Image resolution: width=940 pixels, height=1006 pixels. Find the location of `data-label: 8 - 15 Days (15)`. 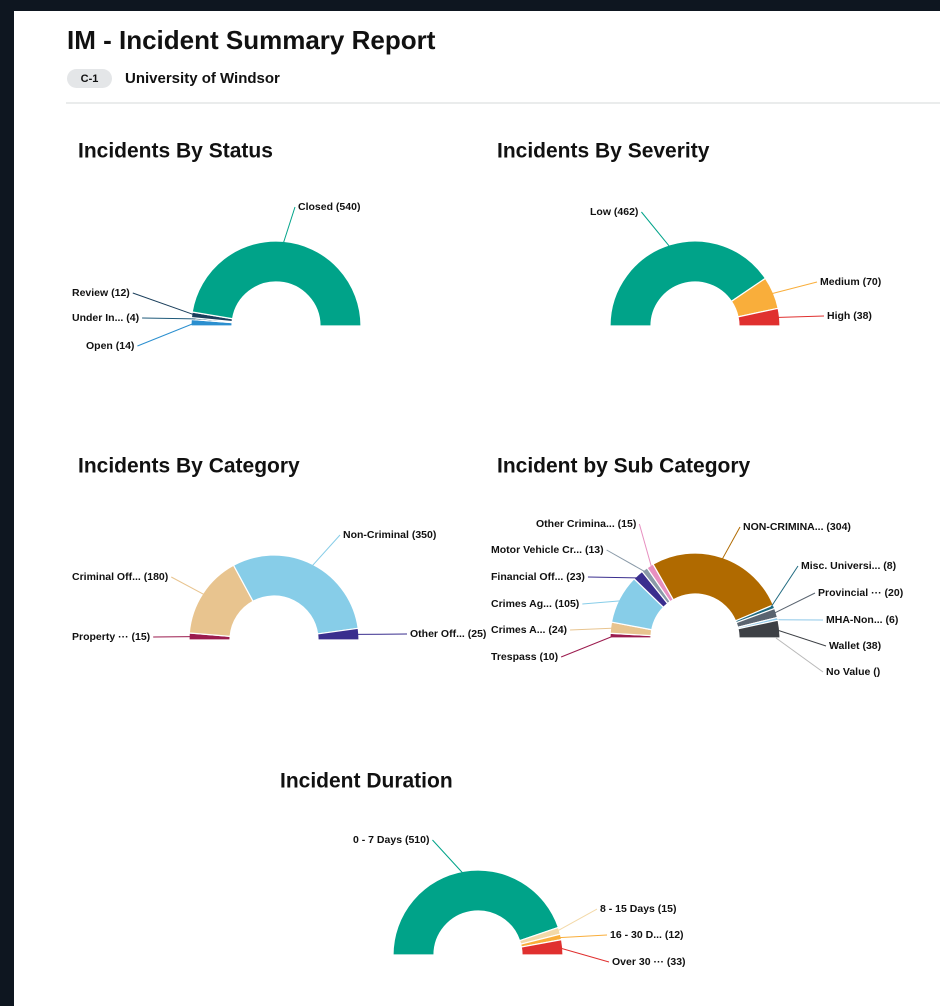

data-label: 8 - 15 Days (15) is located at coordinates (638, 909).